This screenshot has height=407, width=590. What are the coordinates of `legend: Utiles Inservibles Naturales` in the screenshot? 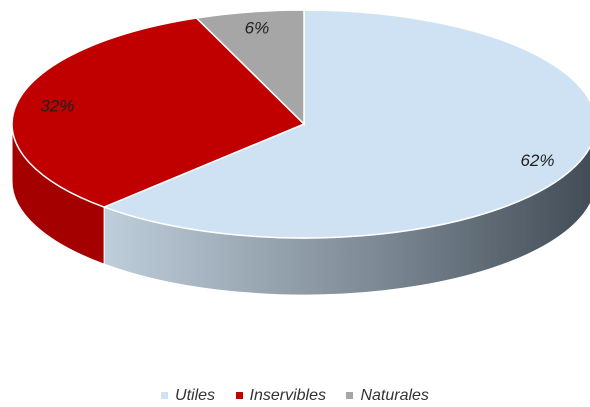 It's located at (295, 395).